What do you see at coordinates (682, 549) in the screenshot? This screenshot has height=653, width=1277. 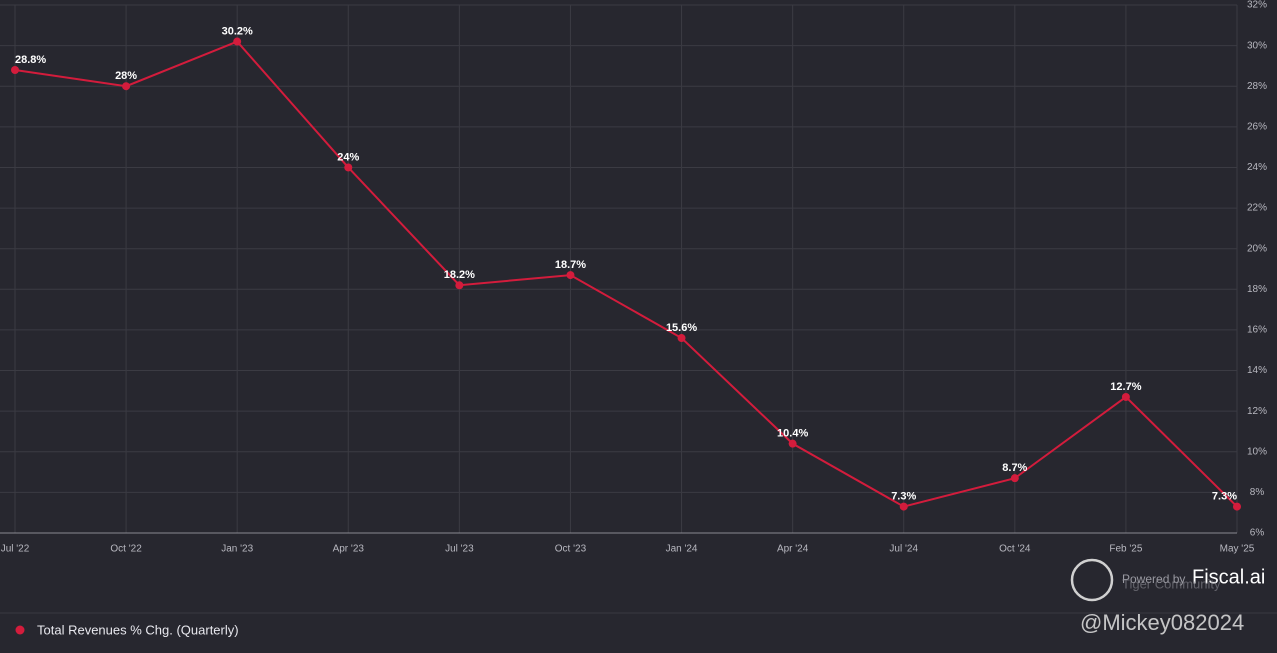 I see `x-tick-label: Jan '24` at bounding box center [682, 549].